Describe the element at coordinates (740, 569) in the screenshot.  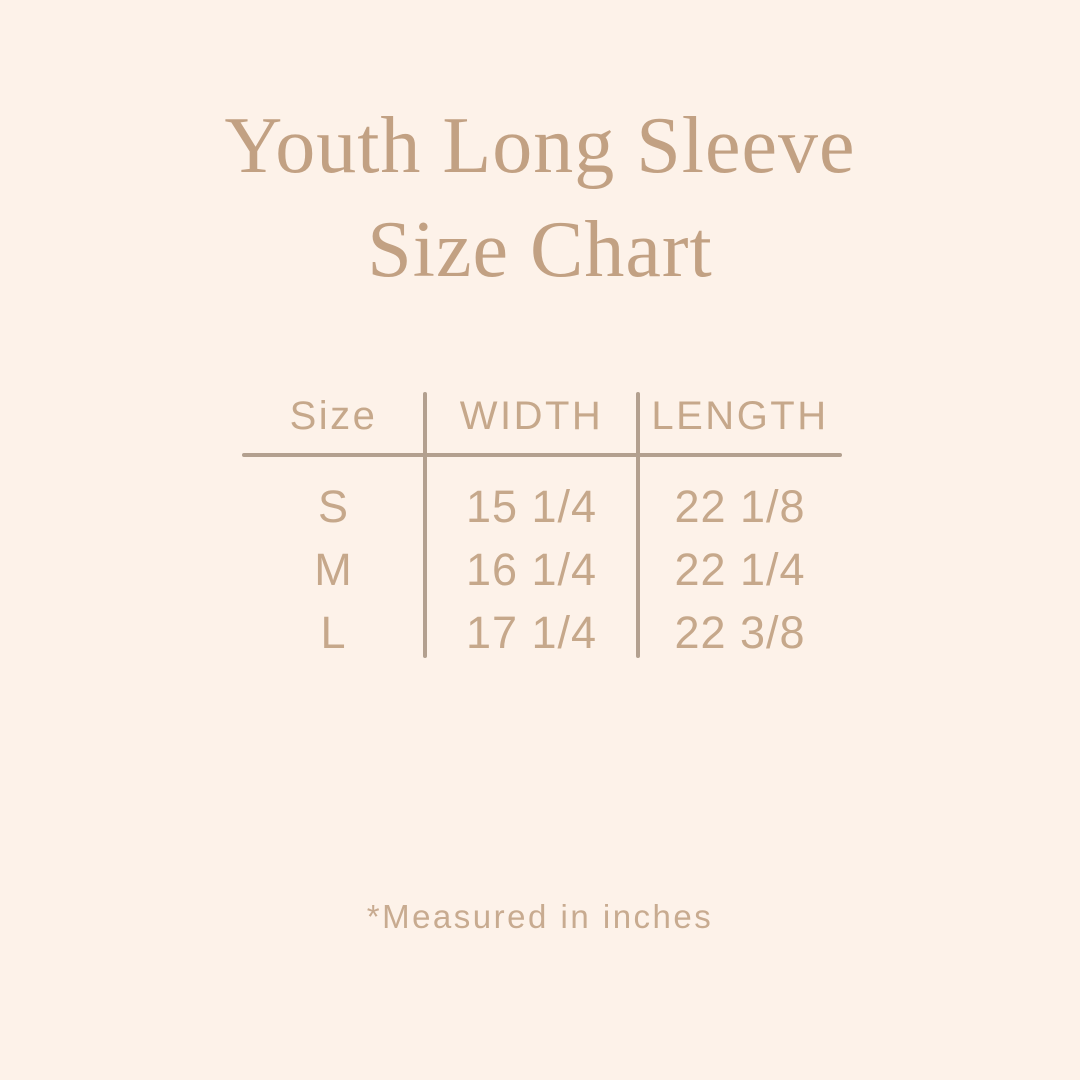
I see `cell-length-m: 22 1/4` at that location.